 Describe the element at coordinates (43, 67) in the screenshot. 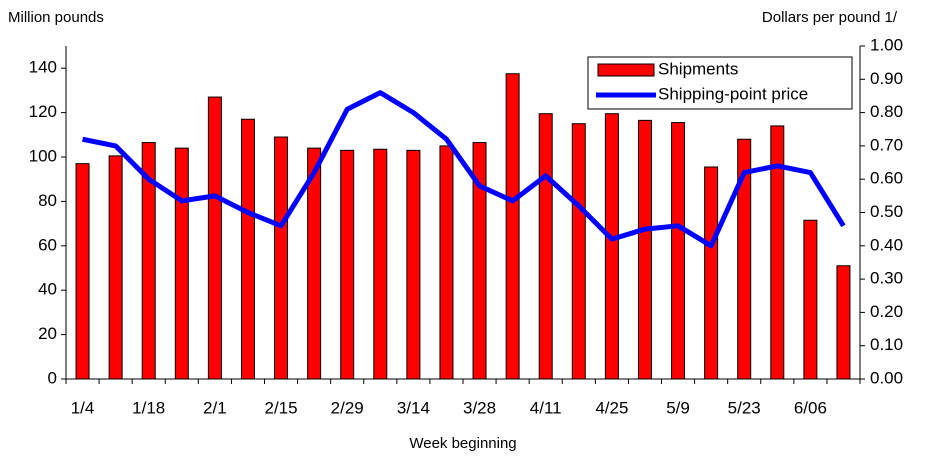

I see `y-tick-label: 140` at that location.